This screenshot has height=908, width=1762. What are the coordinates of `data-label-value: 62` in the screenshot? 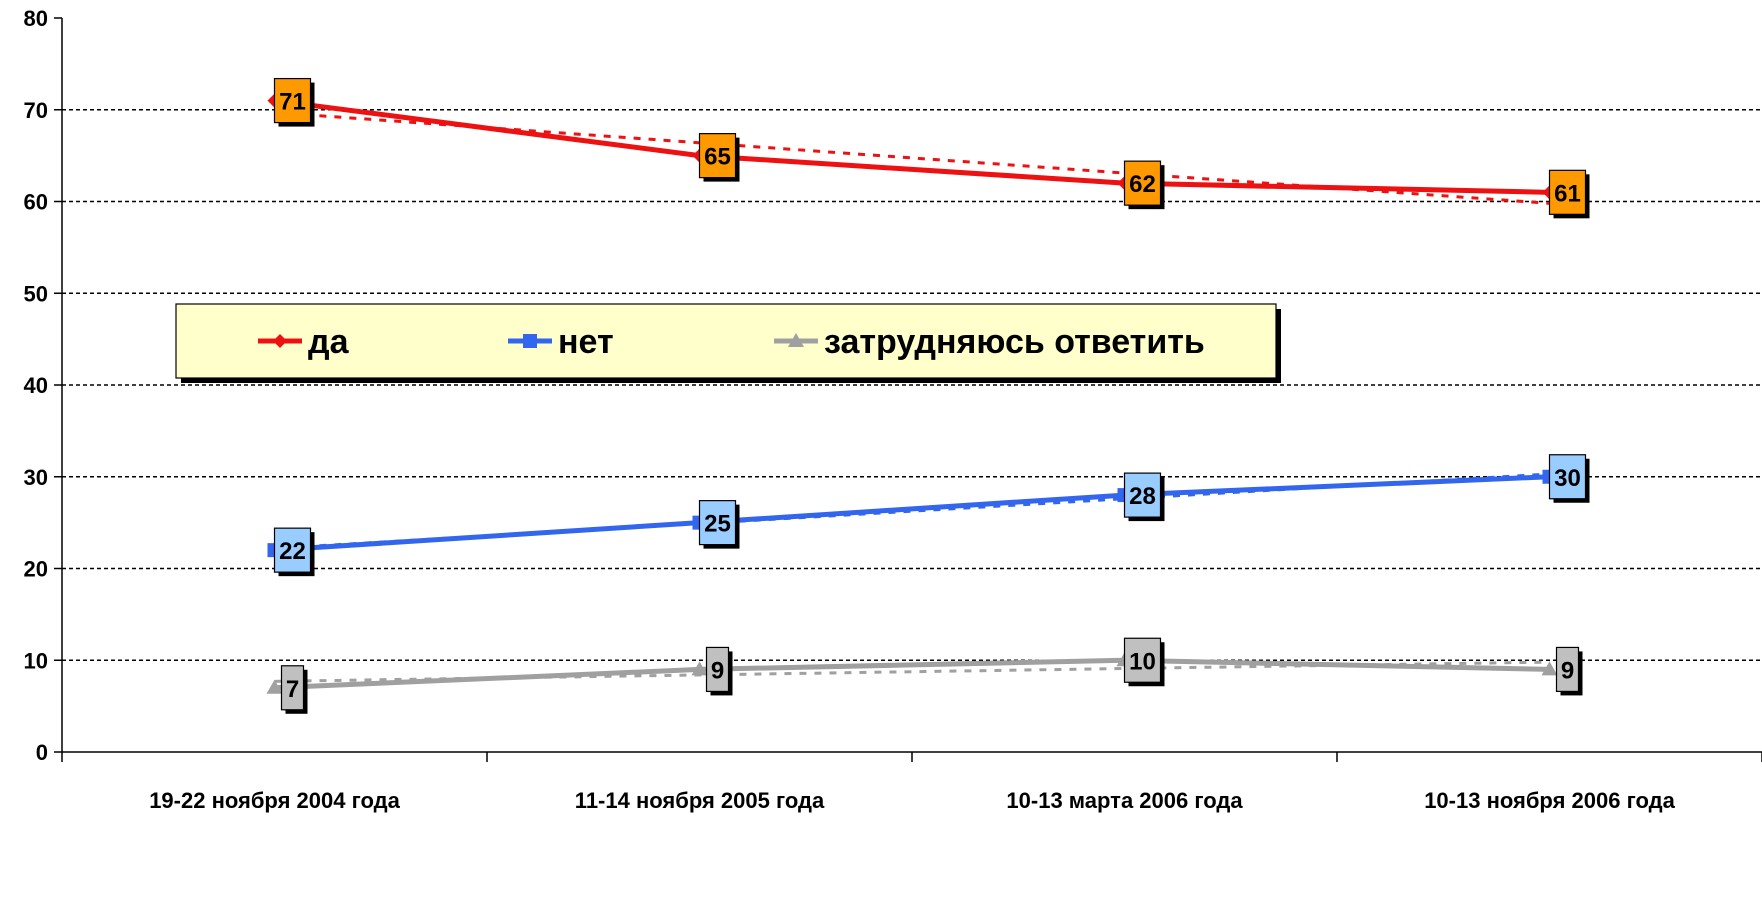 It's located at (1142, 184).